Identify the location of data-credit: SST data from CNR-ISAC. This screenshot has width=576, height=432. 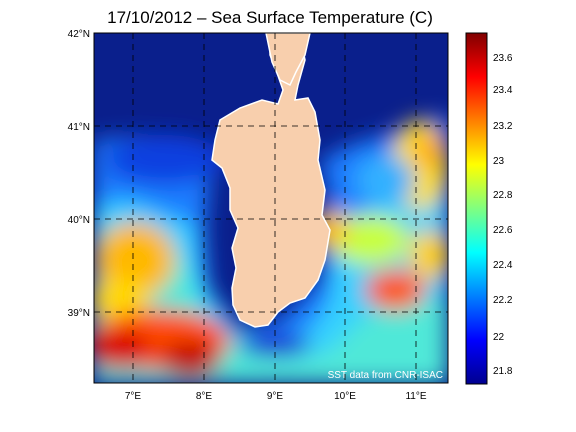
(385, 375).